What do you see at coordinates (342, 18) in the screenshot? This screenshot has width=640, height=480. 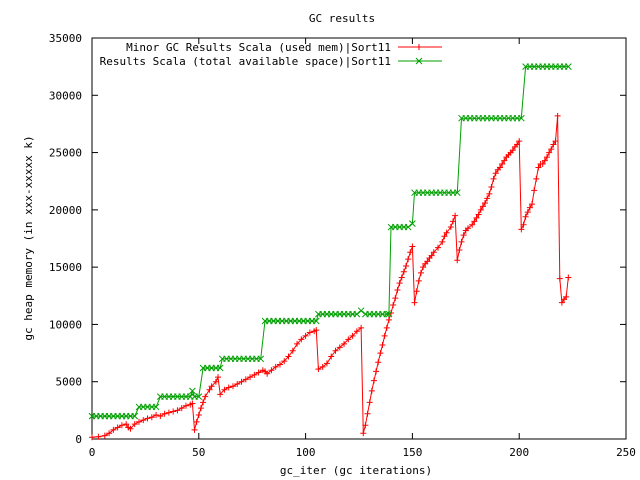 I see `chart-title: GC results` at bounding box center [342, 18].